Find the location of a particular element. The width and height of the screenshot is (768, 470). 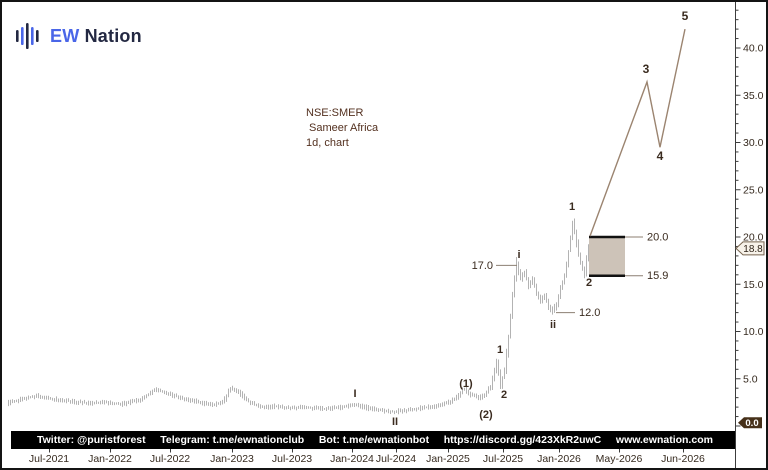

time-axis-label: Jul-2023 is located at coordinates (292, 459).